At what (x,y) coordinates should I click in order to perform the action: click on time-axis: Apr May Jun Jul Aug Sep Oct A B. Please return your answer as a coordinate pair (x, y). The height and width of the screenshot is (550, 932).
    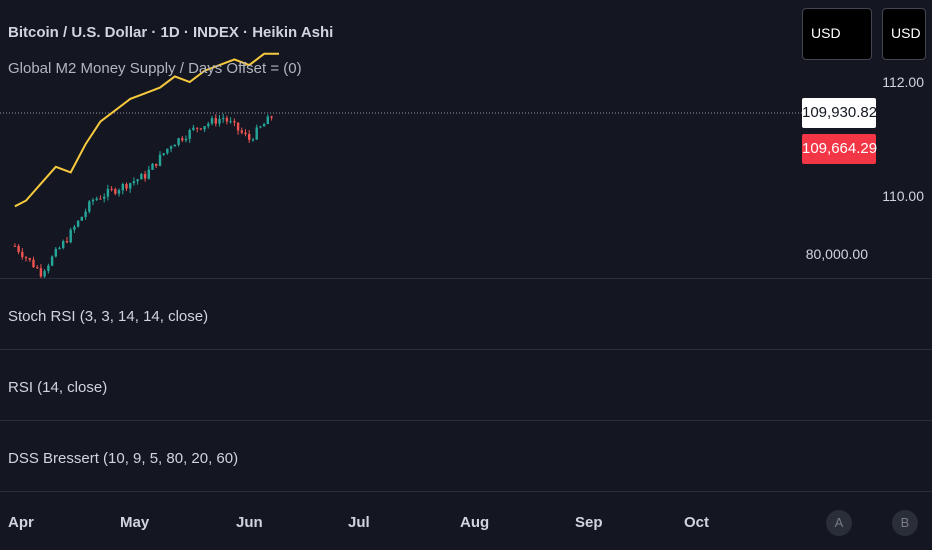
    Looking at the image, I should click on (466, 521).